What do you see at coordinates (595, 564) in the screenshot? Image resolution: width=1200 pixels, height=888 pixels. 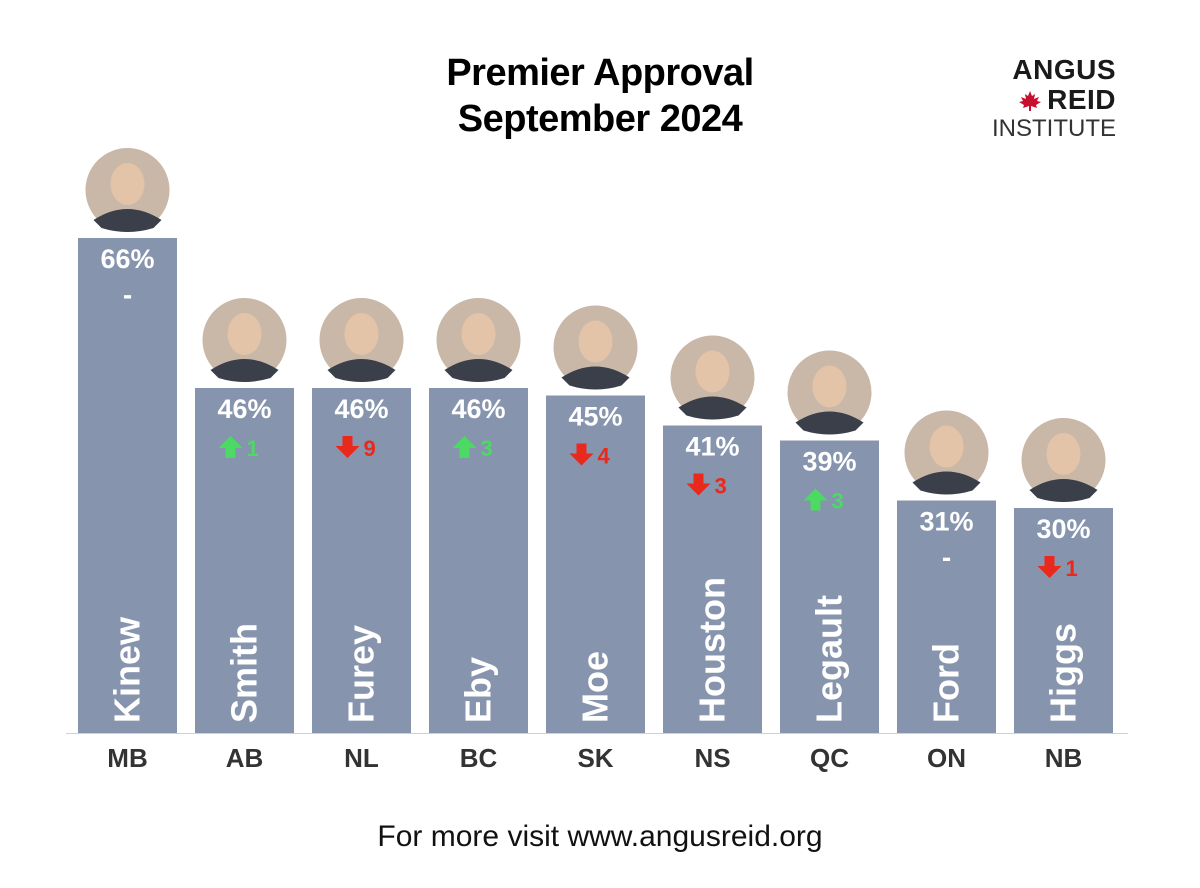 I see `bar-moe` at bounding box center [595, 564].